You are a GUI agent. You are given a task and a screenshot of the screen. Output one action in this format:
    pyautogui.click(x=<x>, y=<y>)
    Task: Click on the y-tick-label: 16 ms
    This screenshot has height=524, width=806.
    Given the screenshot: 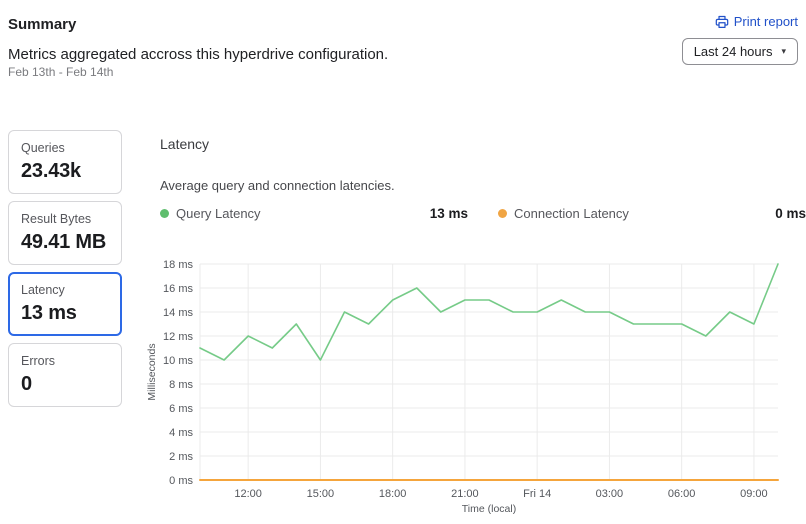 What is the action you would take?
    pyautogui.click(x=178, y=289)
    